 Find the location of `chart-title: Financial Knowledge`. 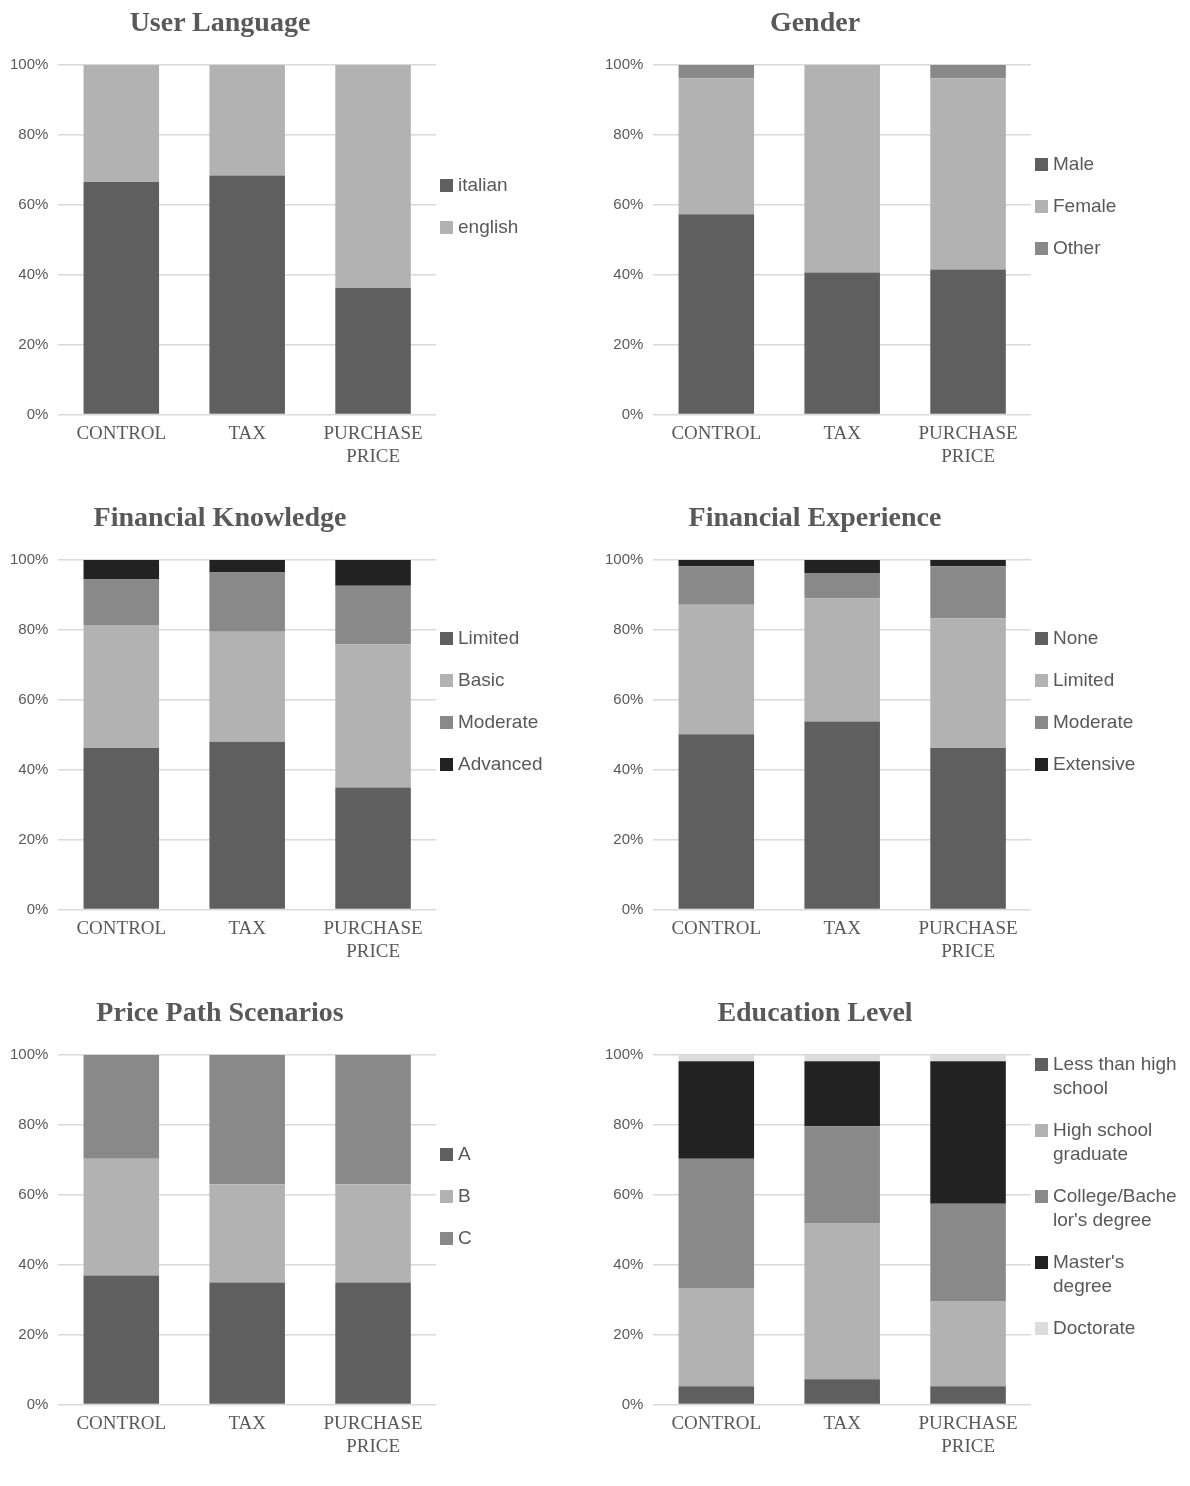

chart-title: Financial Knowledge is located at coordinates (220, 517).